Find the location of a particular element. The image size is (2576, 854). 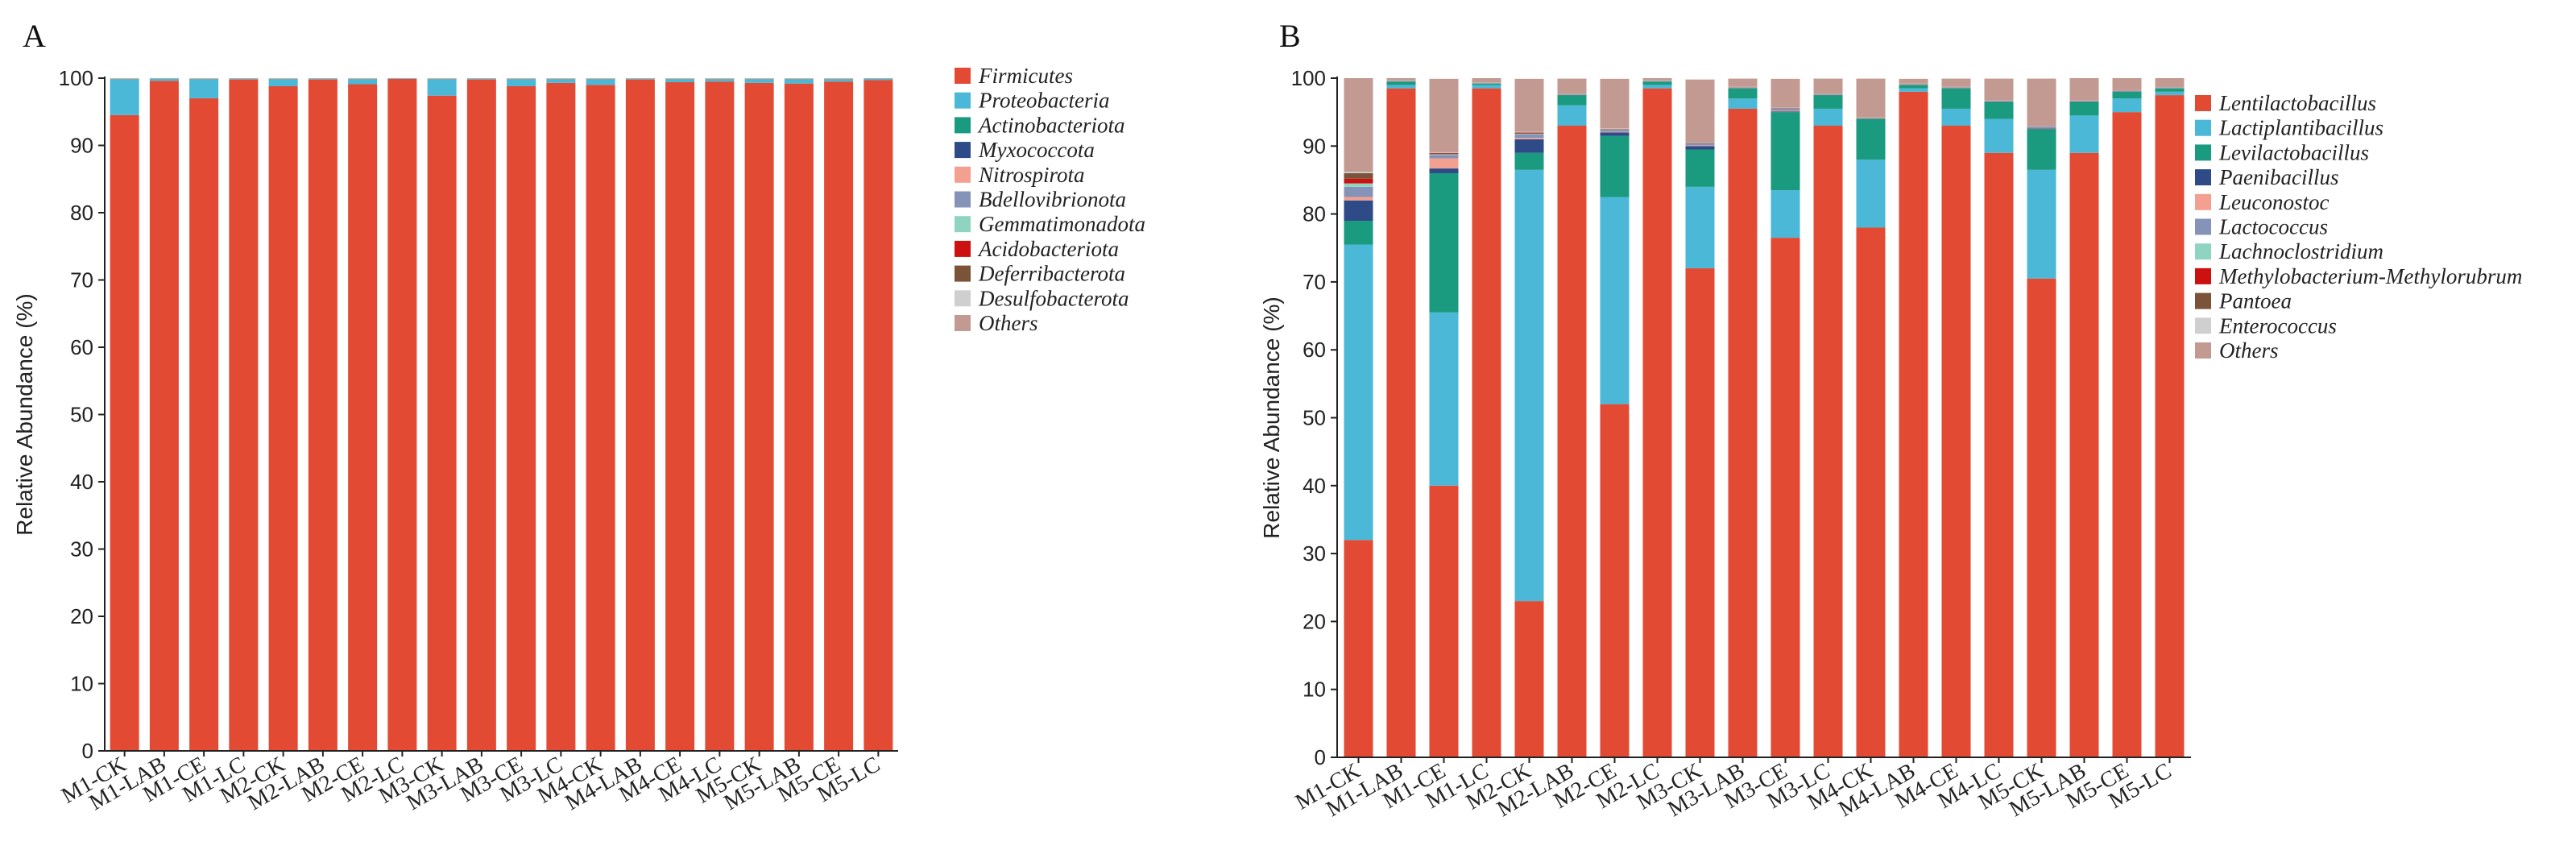

y-tick-label: 0 is located at coordinates (87, 751).